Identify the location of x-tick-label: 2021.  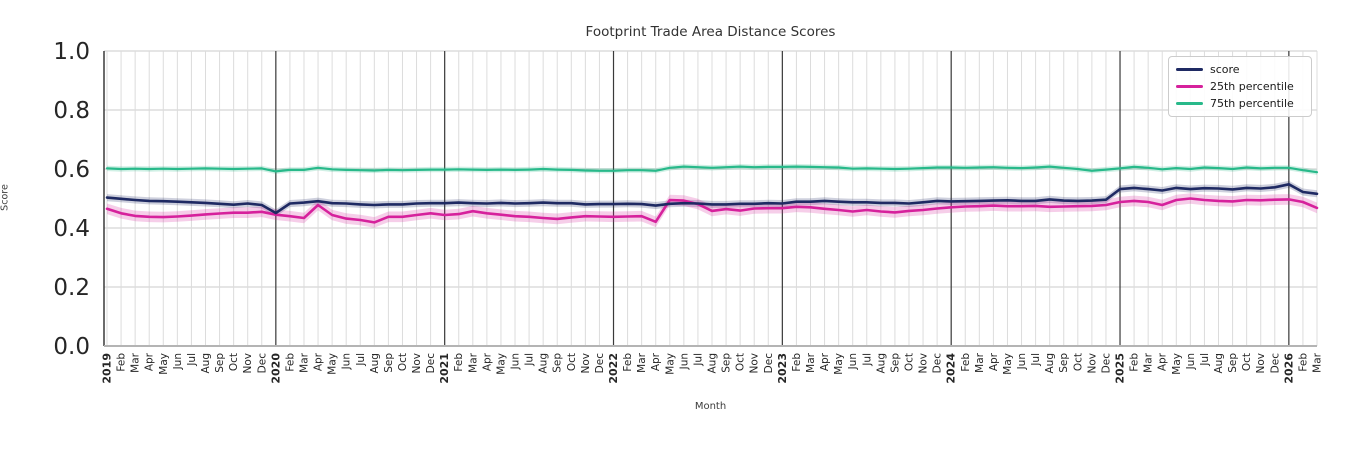
(444, 368).